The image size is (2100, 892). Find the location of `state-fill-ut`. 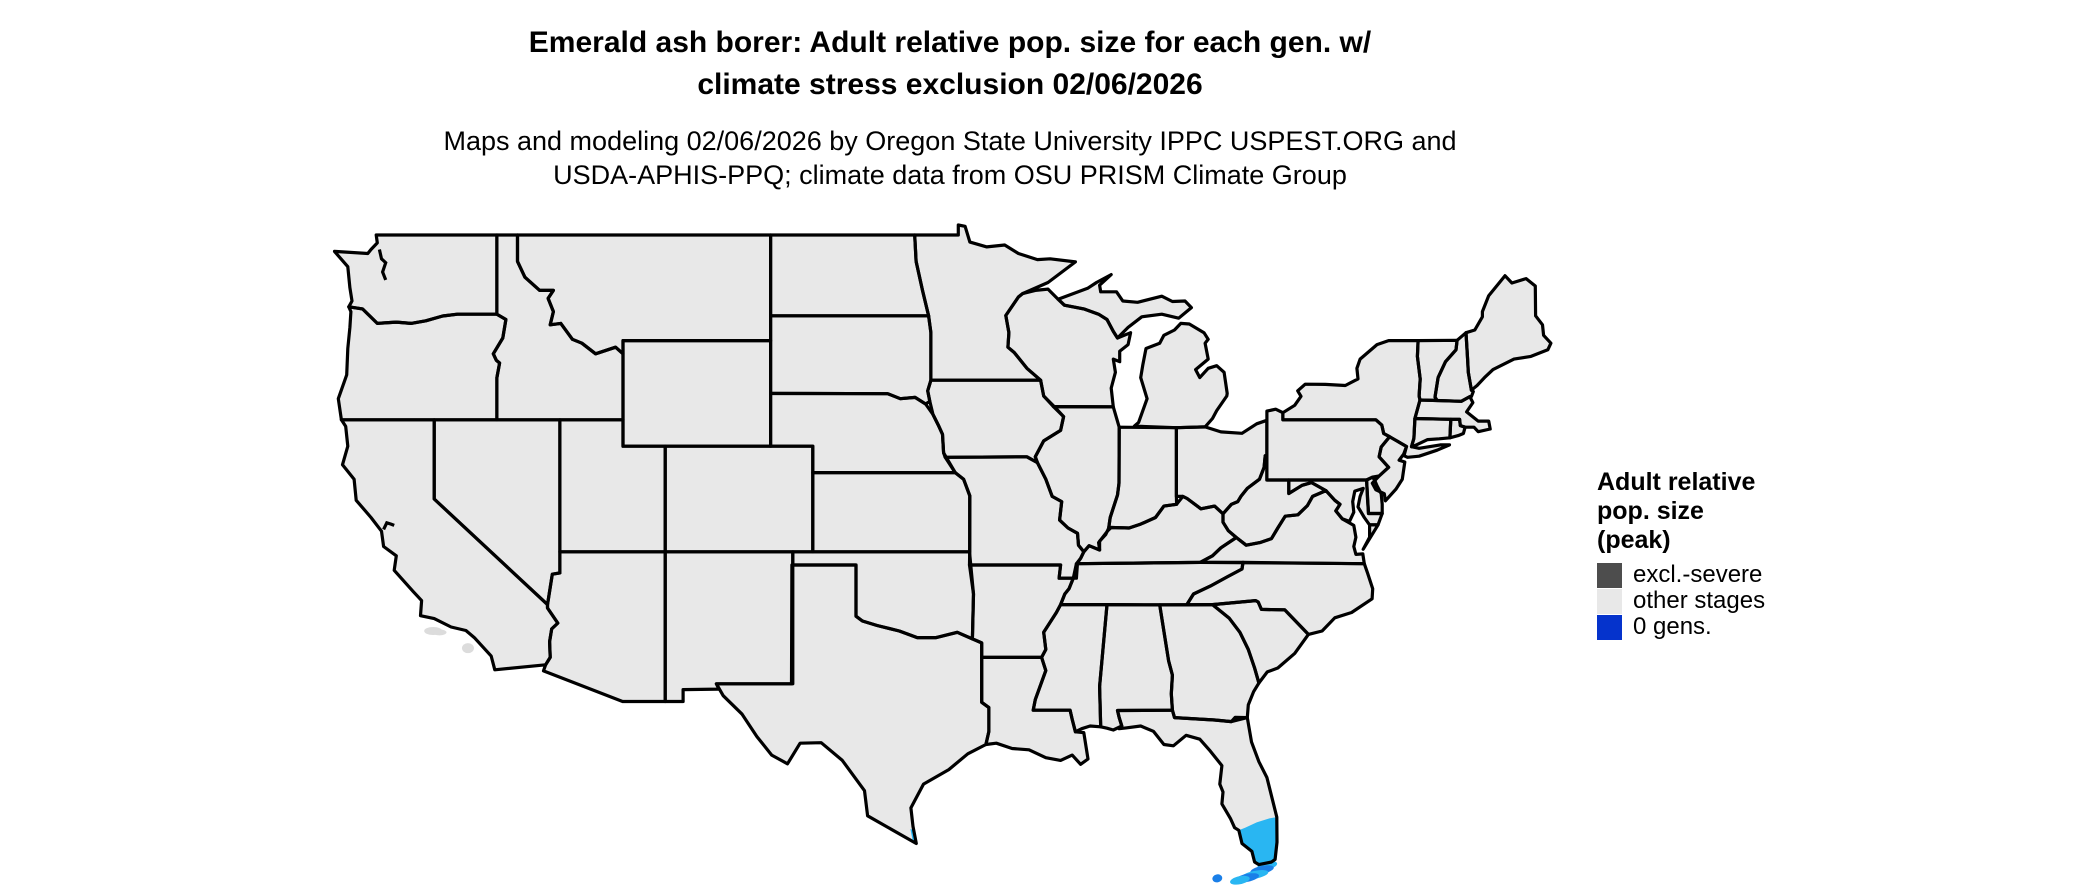

state-fill-ut is located at coordinates (612, 485).